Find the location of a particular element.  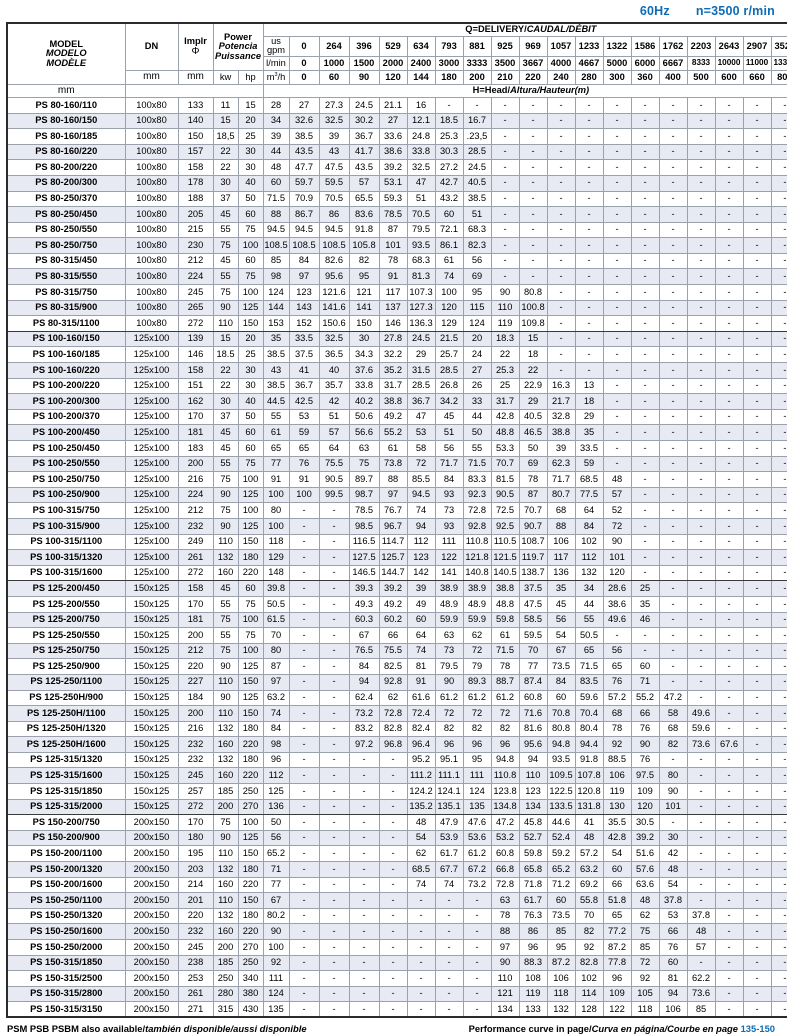

cell-head-10: 106 is located at coordinates (561, 542).